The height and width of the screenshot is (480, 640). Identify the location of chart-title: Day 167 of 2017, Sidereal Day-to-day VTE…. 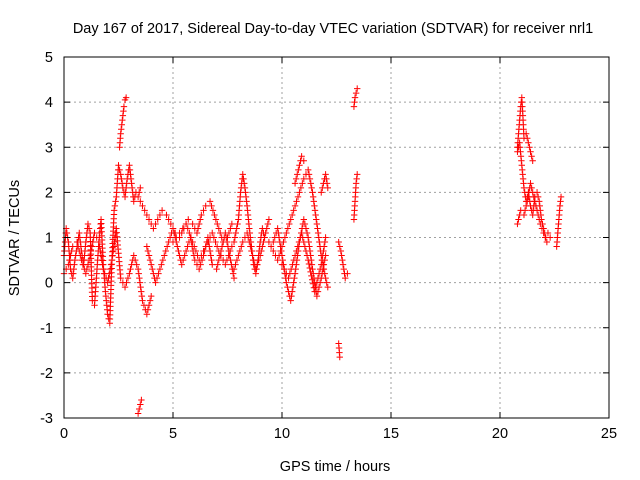
(333, 29).